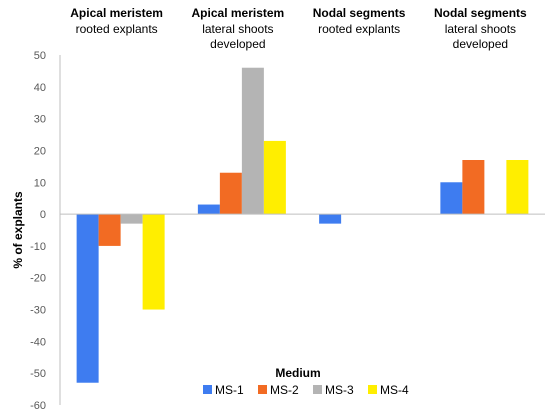 The width and height of the screenshot is (550, 416). Describe the element at coordinates (297, 373) in the screenshot. I see `x-axis-title: Medium` at that location.